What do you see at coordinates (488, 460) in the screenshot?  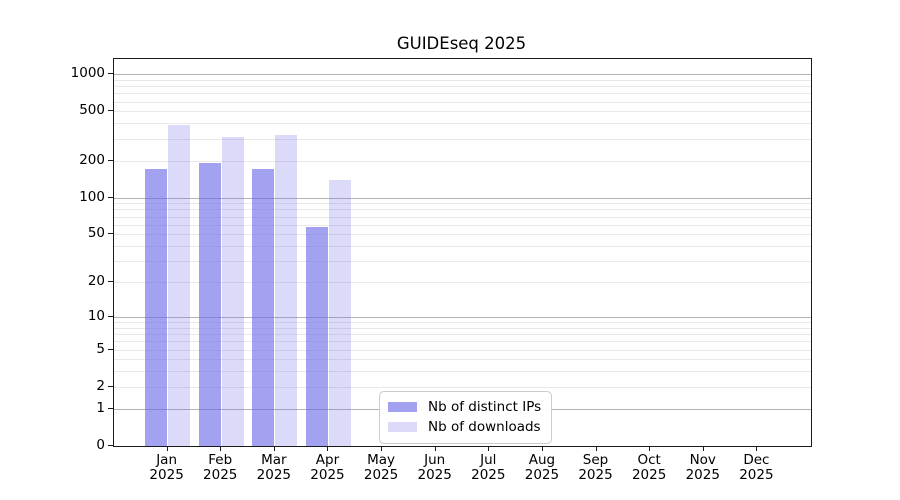 I see `month-label: Jul` at bounding box center [488, 460].